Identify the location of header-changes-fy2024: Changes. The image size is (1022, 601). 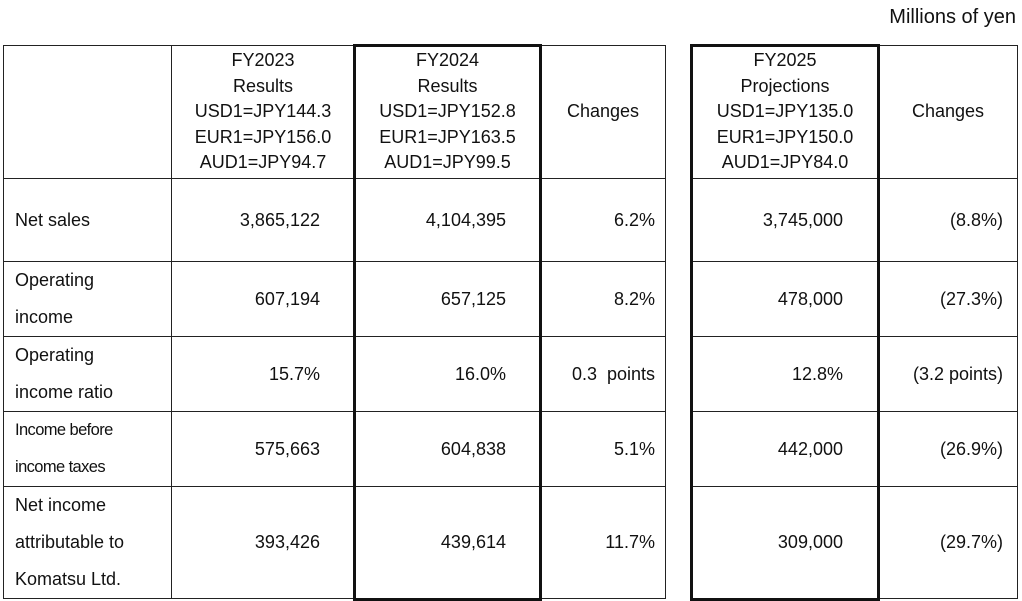
(603, 112).